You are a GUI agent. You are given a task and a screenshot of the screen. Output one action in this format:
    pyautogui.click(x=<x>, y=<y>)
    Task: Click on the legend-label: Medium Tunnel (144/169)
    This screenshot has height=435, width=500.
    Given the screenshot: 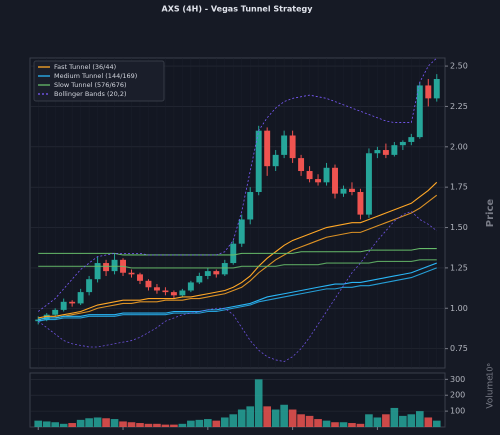 What is the action you would take?
    pyautogui.click(x=95, y=76)
    